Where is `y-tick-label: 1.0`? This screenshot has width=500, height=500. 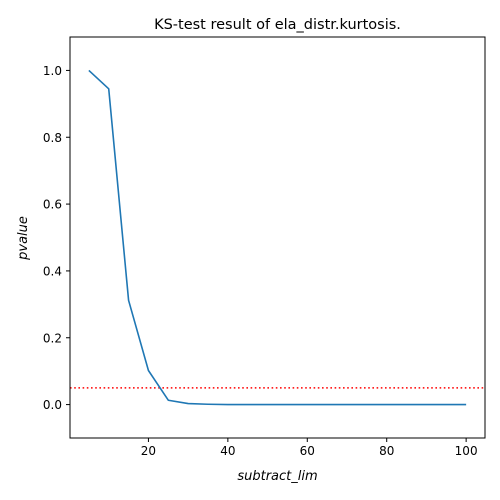 y-tick-label: 1.0 is located at coordinates (52, 71).